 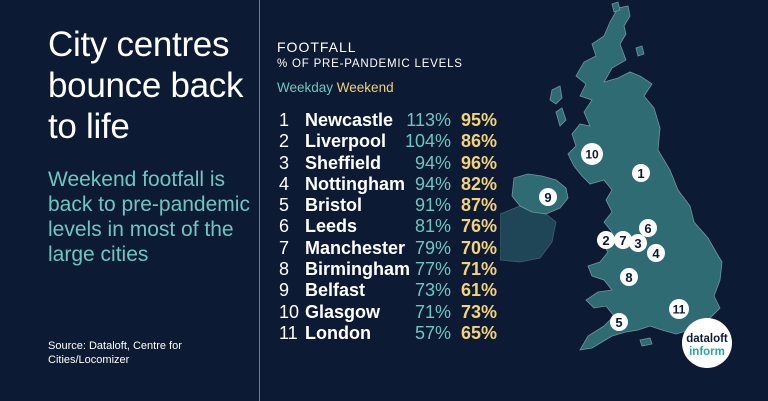 I want to click on marker-10: 10, so click(x=592, y=154).